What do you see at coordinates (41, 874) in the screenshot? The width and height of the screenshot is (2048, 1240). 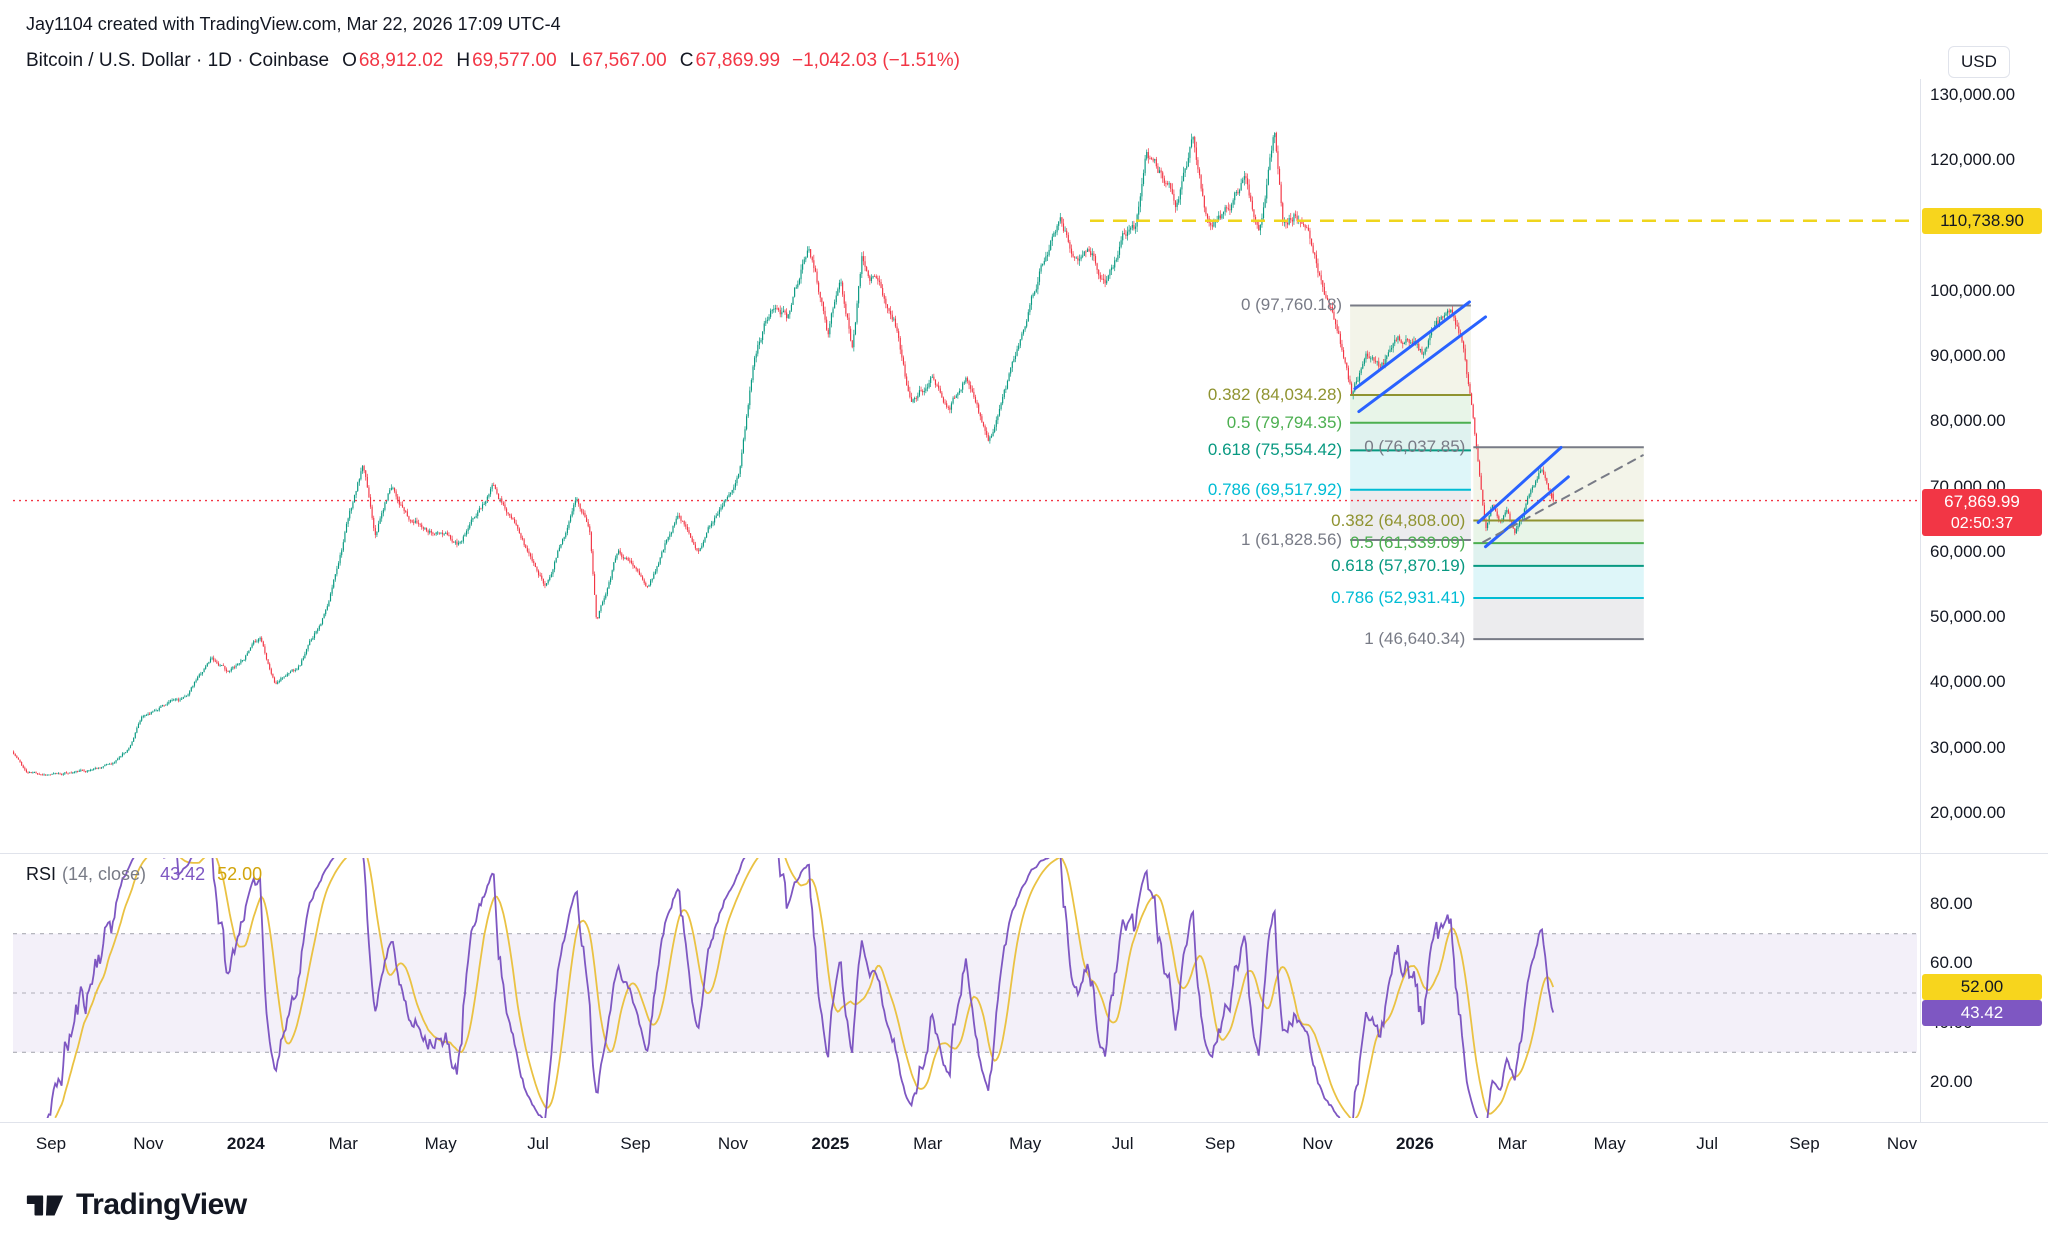 I see `rsi-indicator-name: RSI` at bounding box center [41, 874].